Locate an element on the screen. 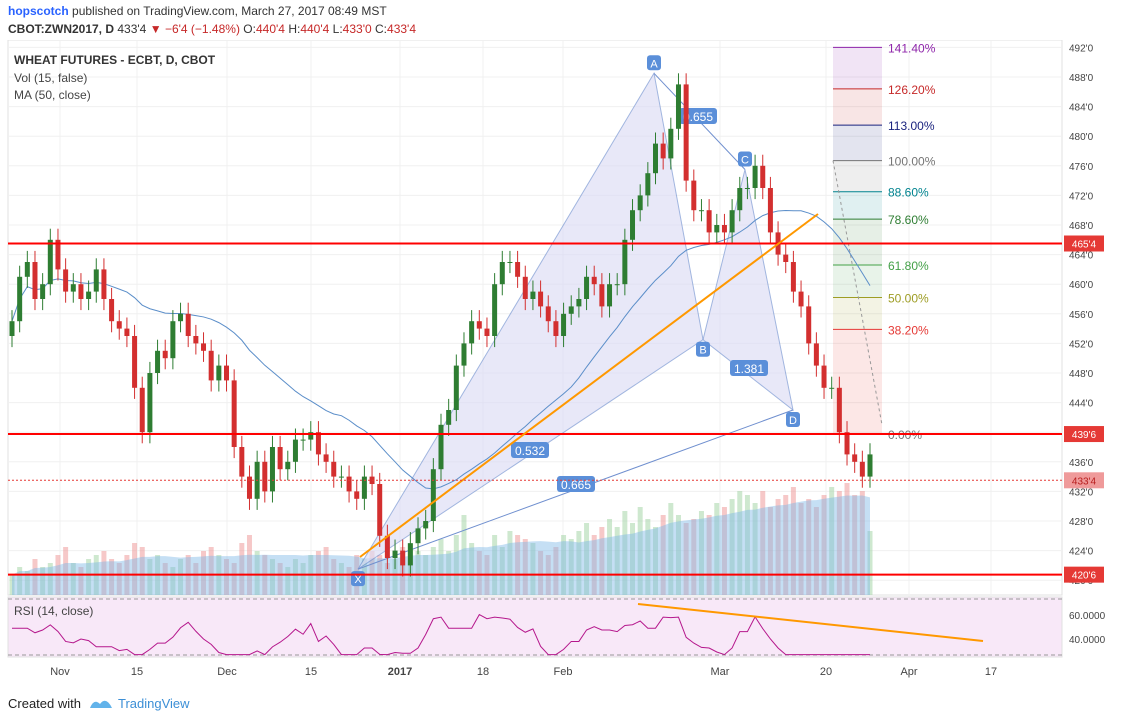 The width and height of the screenshot is (1125, 720). price-tick-label: 448'0 is located at coordinates (1081, 374).